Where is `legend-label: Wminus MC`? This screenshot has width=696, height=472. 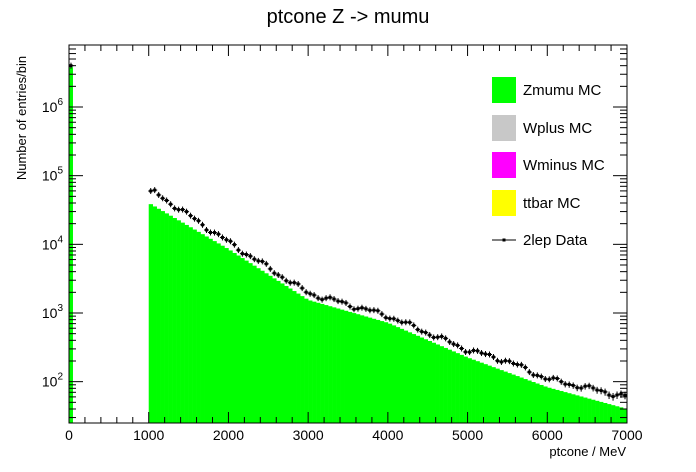
legend-label: Wminus MC is located at coordinates (564, 165).